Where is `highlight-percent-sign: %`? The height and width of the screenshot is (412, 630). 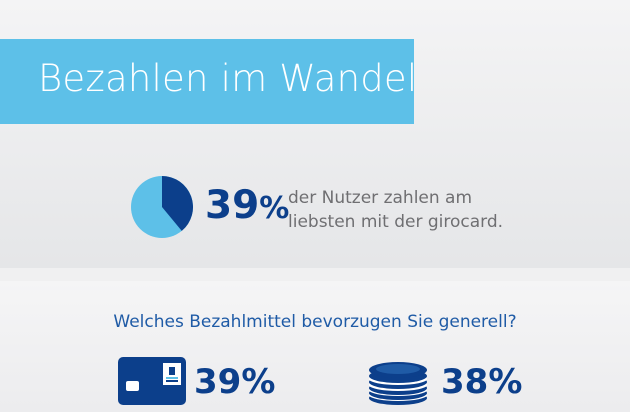 highlight-percent-sign: % is located at coordinates (274, 208).